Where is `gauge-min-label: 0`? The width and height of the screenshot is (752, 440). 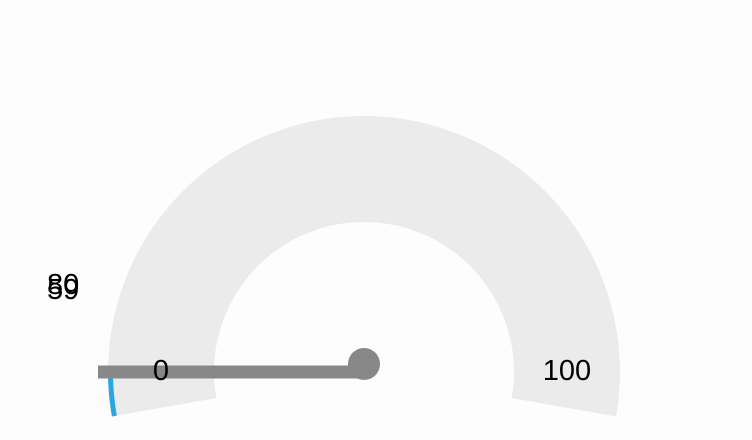
gauge-min-label: 0 is located at coordinates (161, 371).